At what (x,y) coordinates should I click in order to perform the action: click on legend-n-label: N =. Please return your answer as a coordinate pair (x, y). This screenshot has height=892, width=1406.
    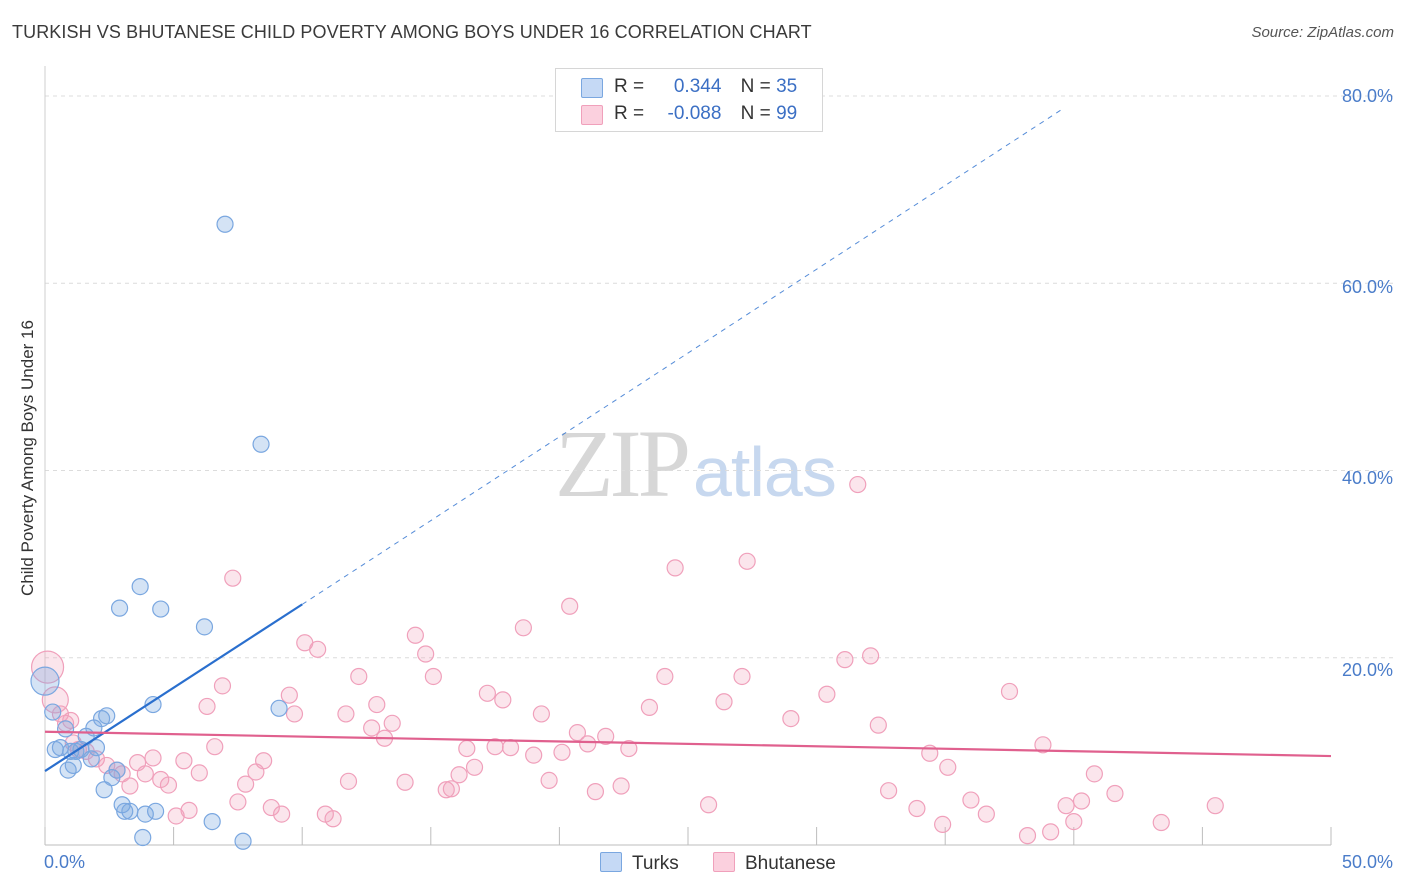
    Looking at the image, I should click on (755, 113).